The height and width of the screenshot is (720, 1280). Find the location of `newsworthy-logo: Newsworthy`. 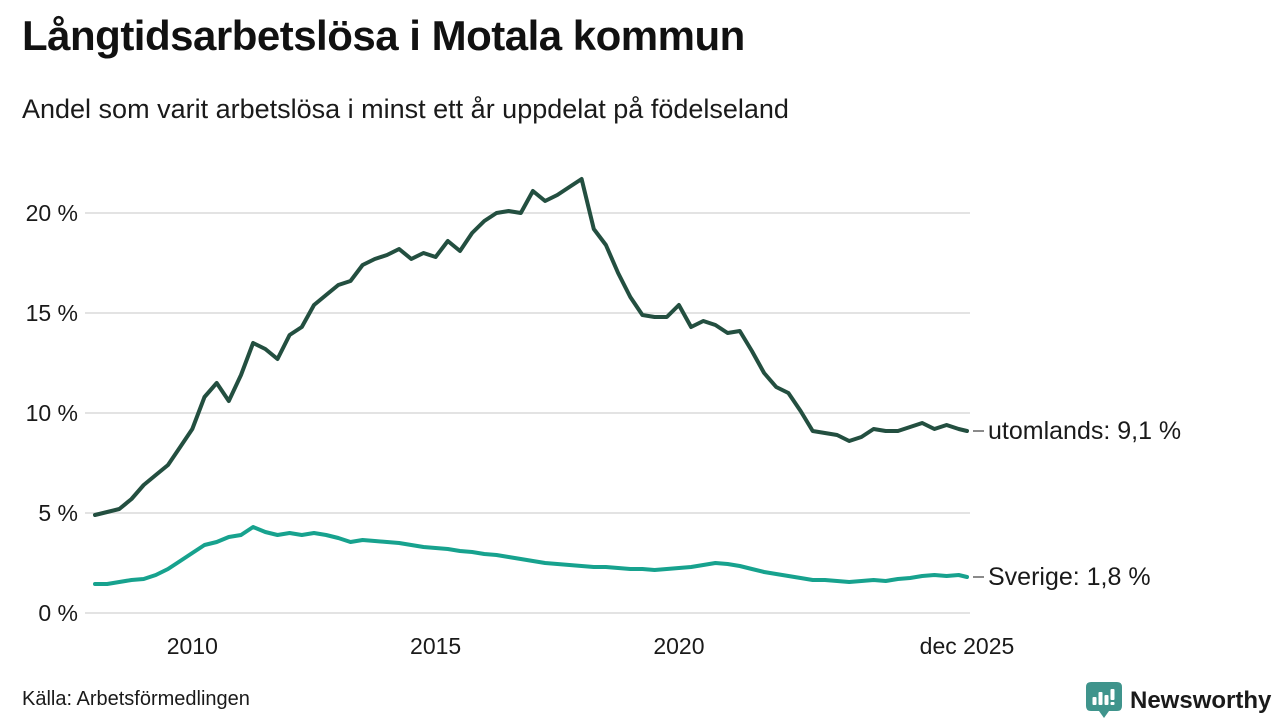

newsworthy-logo: Newsworthy is located at coordinates (1178, 701).